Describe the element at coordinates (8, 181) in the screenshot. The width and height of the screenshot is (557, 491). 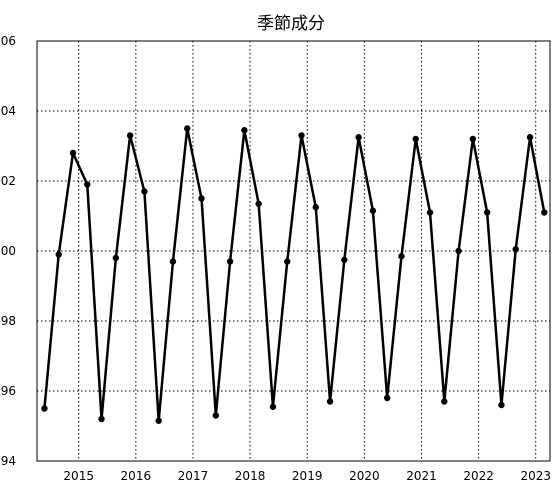
I see `y-tick-label: 02` at that location.